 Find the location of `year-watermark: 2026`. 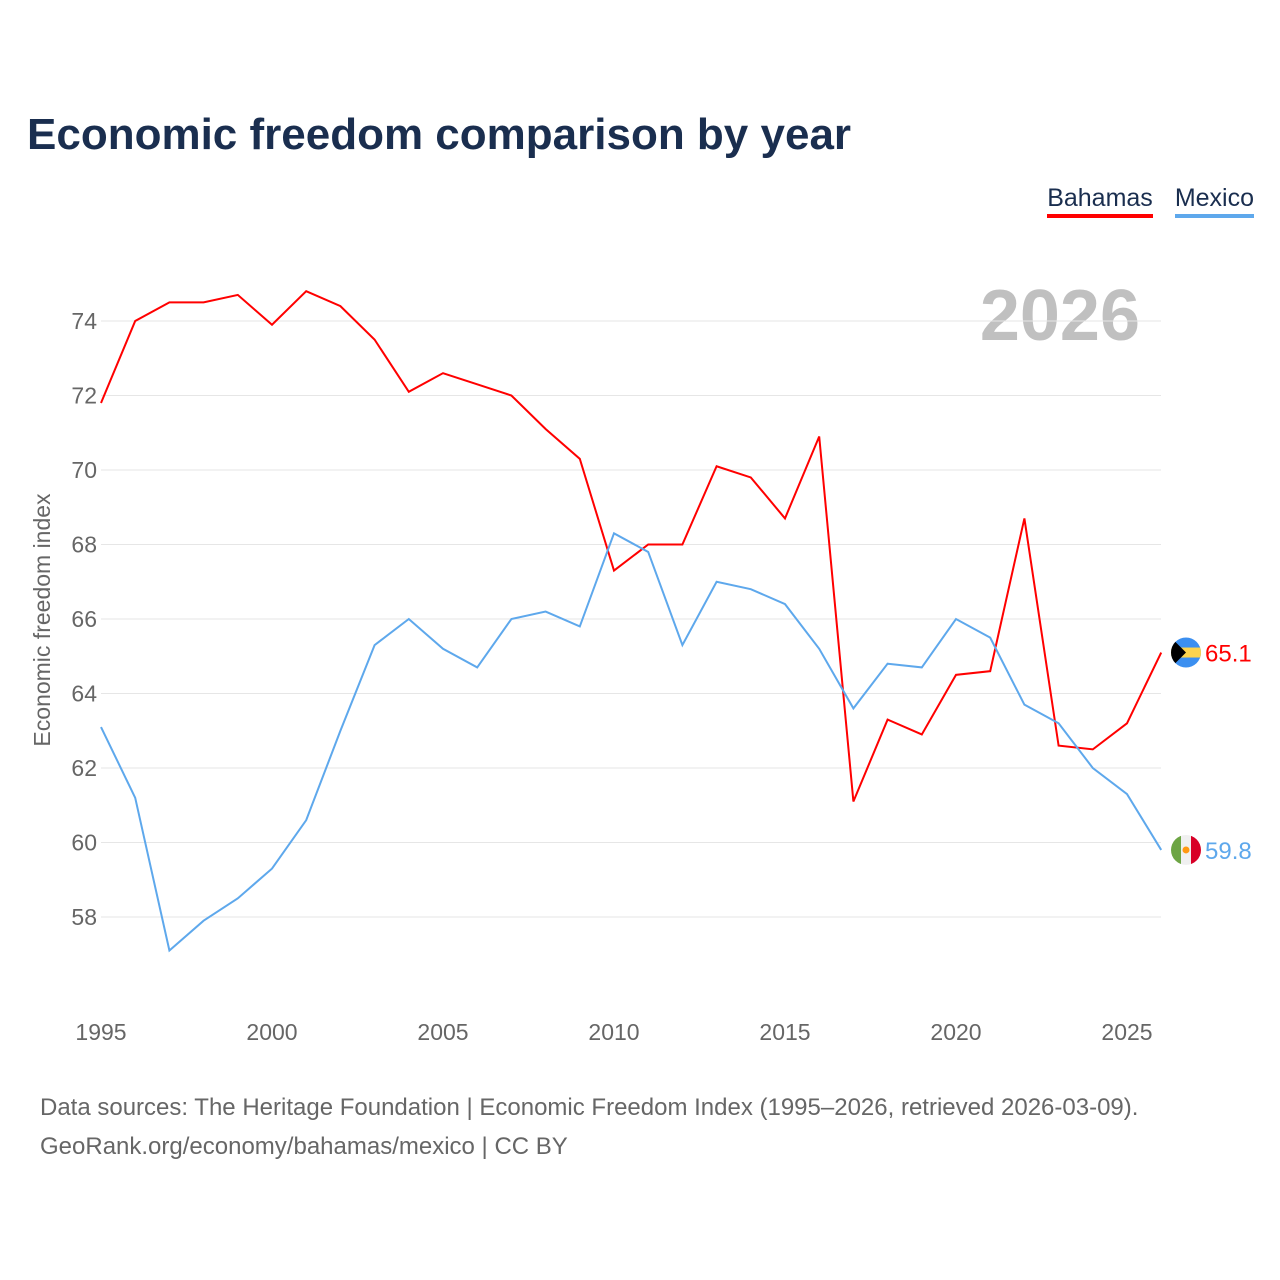

year-watermark: 2026 is located at coordinates (1060, 316).